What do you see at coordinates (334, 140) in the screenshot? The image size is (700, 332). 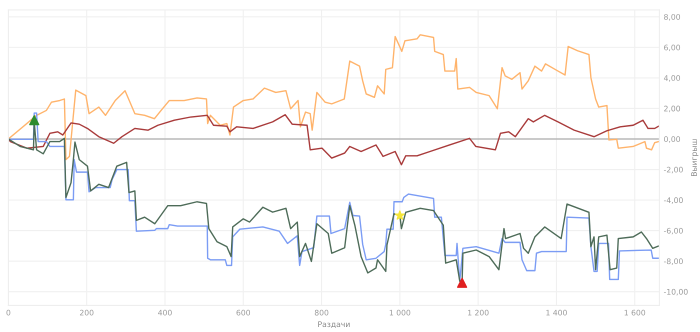 I see `line-series` at bounding box center [334, 140].